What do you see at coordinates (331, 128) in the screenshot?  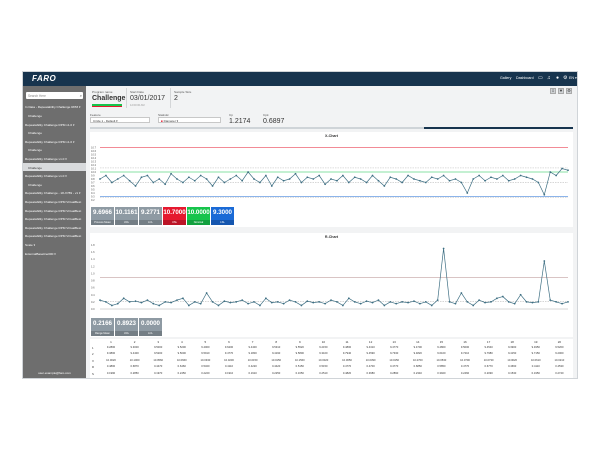 I see `horizontal-scrollbar` at bounding box center [331, 128].